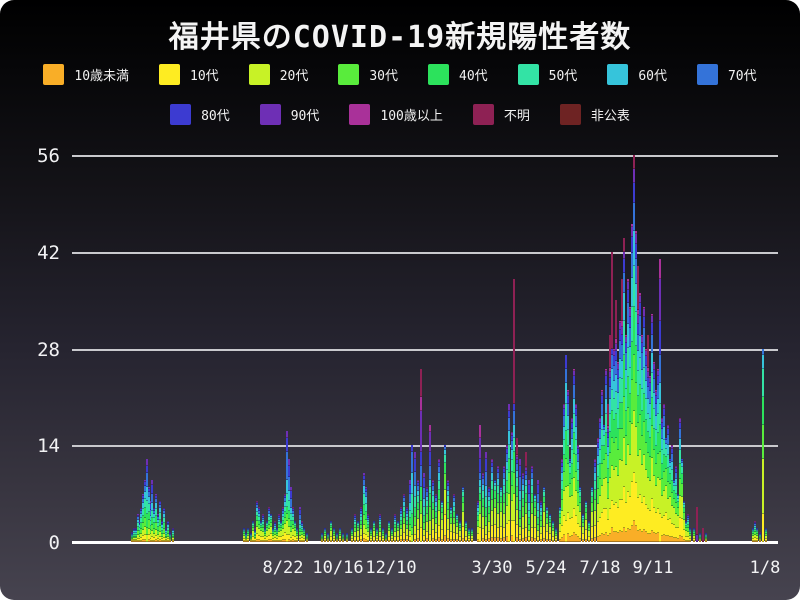 The height and width of the screenshot is (600, 800). What do you see at coordinates (360, 114) in the screenshot?
I see `legend-swatch-100歳以上` at bounding box center [360, 114].